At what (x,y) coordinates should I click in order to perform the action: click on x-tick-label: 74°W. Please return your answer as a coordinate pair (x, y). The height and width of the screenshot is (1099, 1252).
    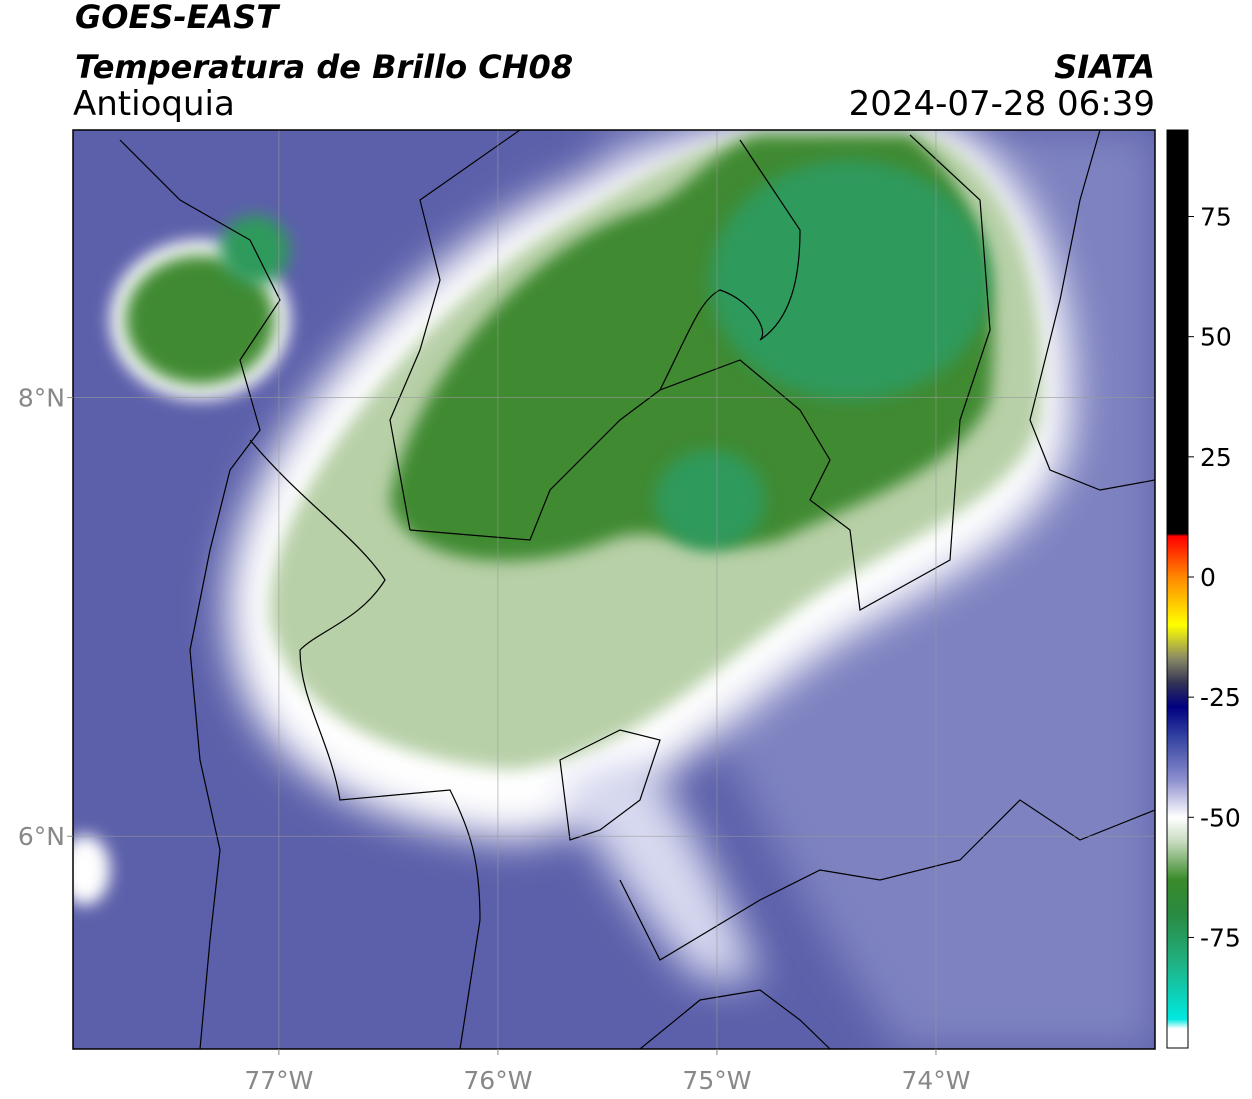
    Looking at the image, I should click on (935, 1080).